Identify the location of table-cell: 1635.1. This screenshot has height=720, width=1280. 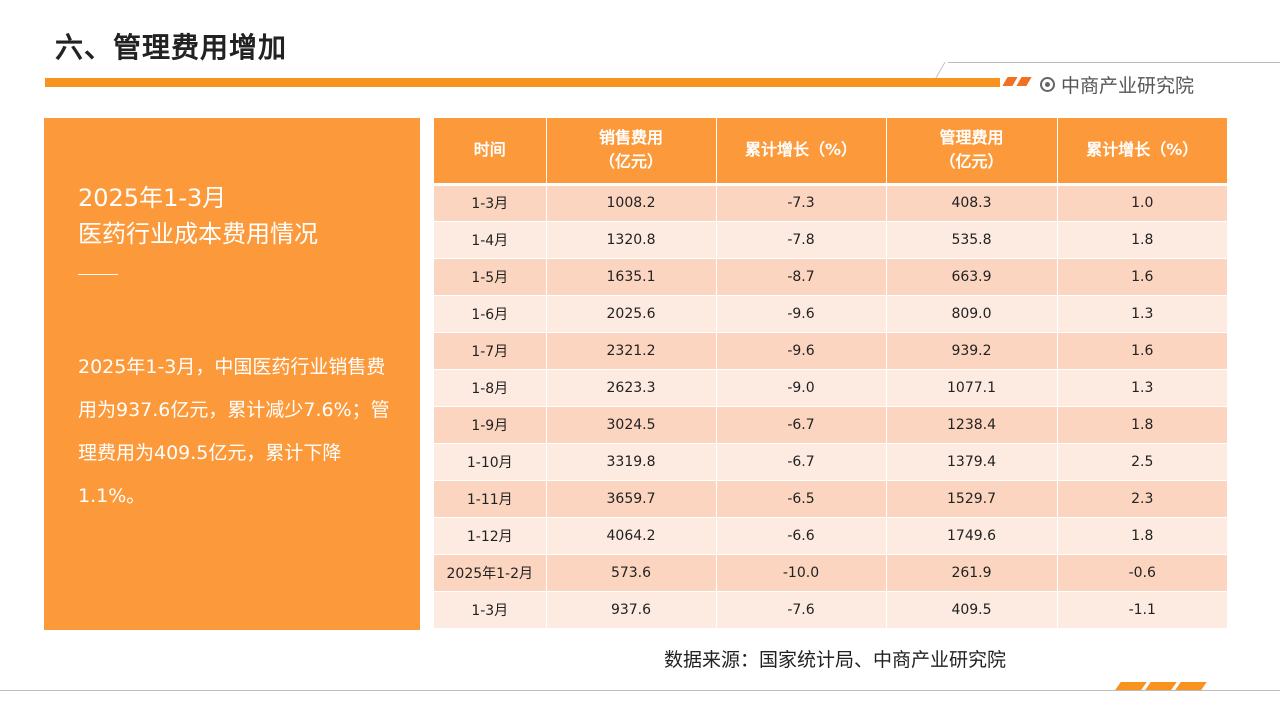
(631, 277).